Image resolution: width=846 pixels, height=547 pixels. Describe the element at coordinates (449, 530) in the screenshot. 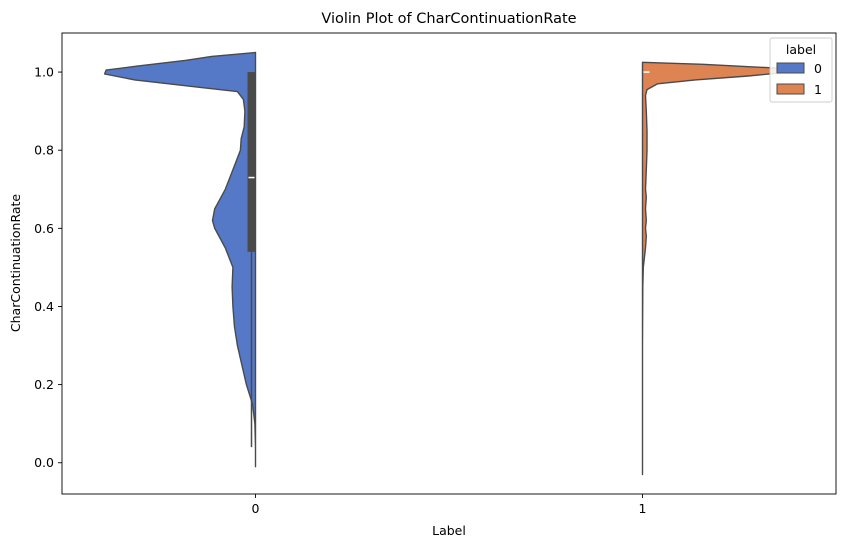

I see `x-axis-label: Label` at that location.